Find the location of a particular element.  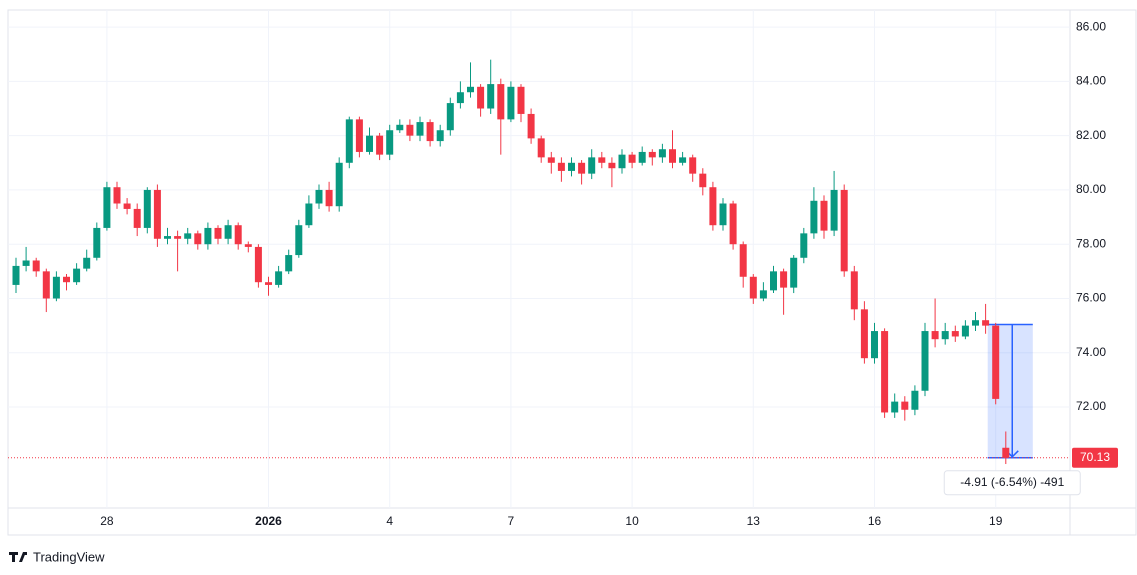

logo is located at coordinates (18, 557).